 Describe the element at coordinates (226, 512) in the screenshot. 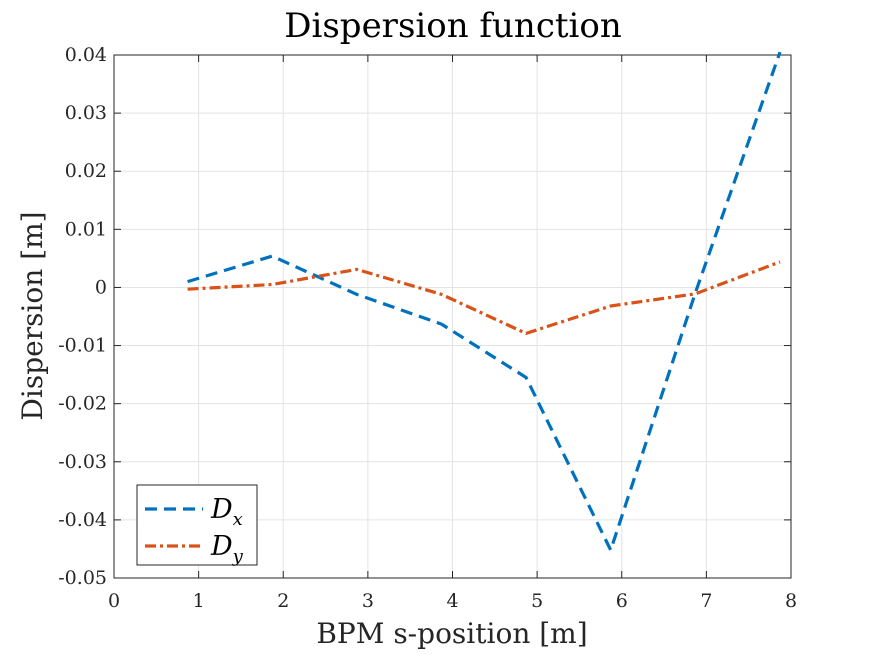

I see `legend-label-x: Dx` at that location.